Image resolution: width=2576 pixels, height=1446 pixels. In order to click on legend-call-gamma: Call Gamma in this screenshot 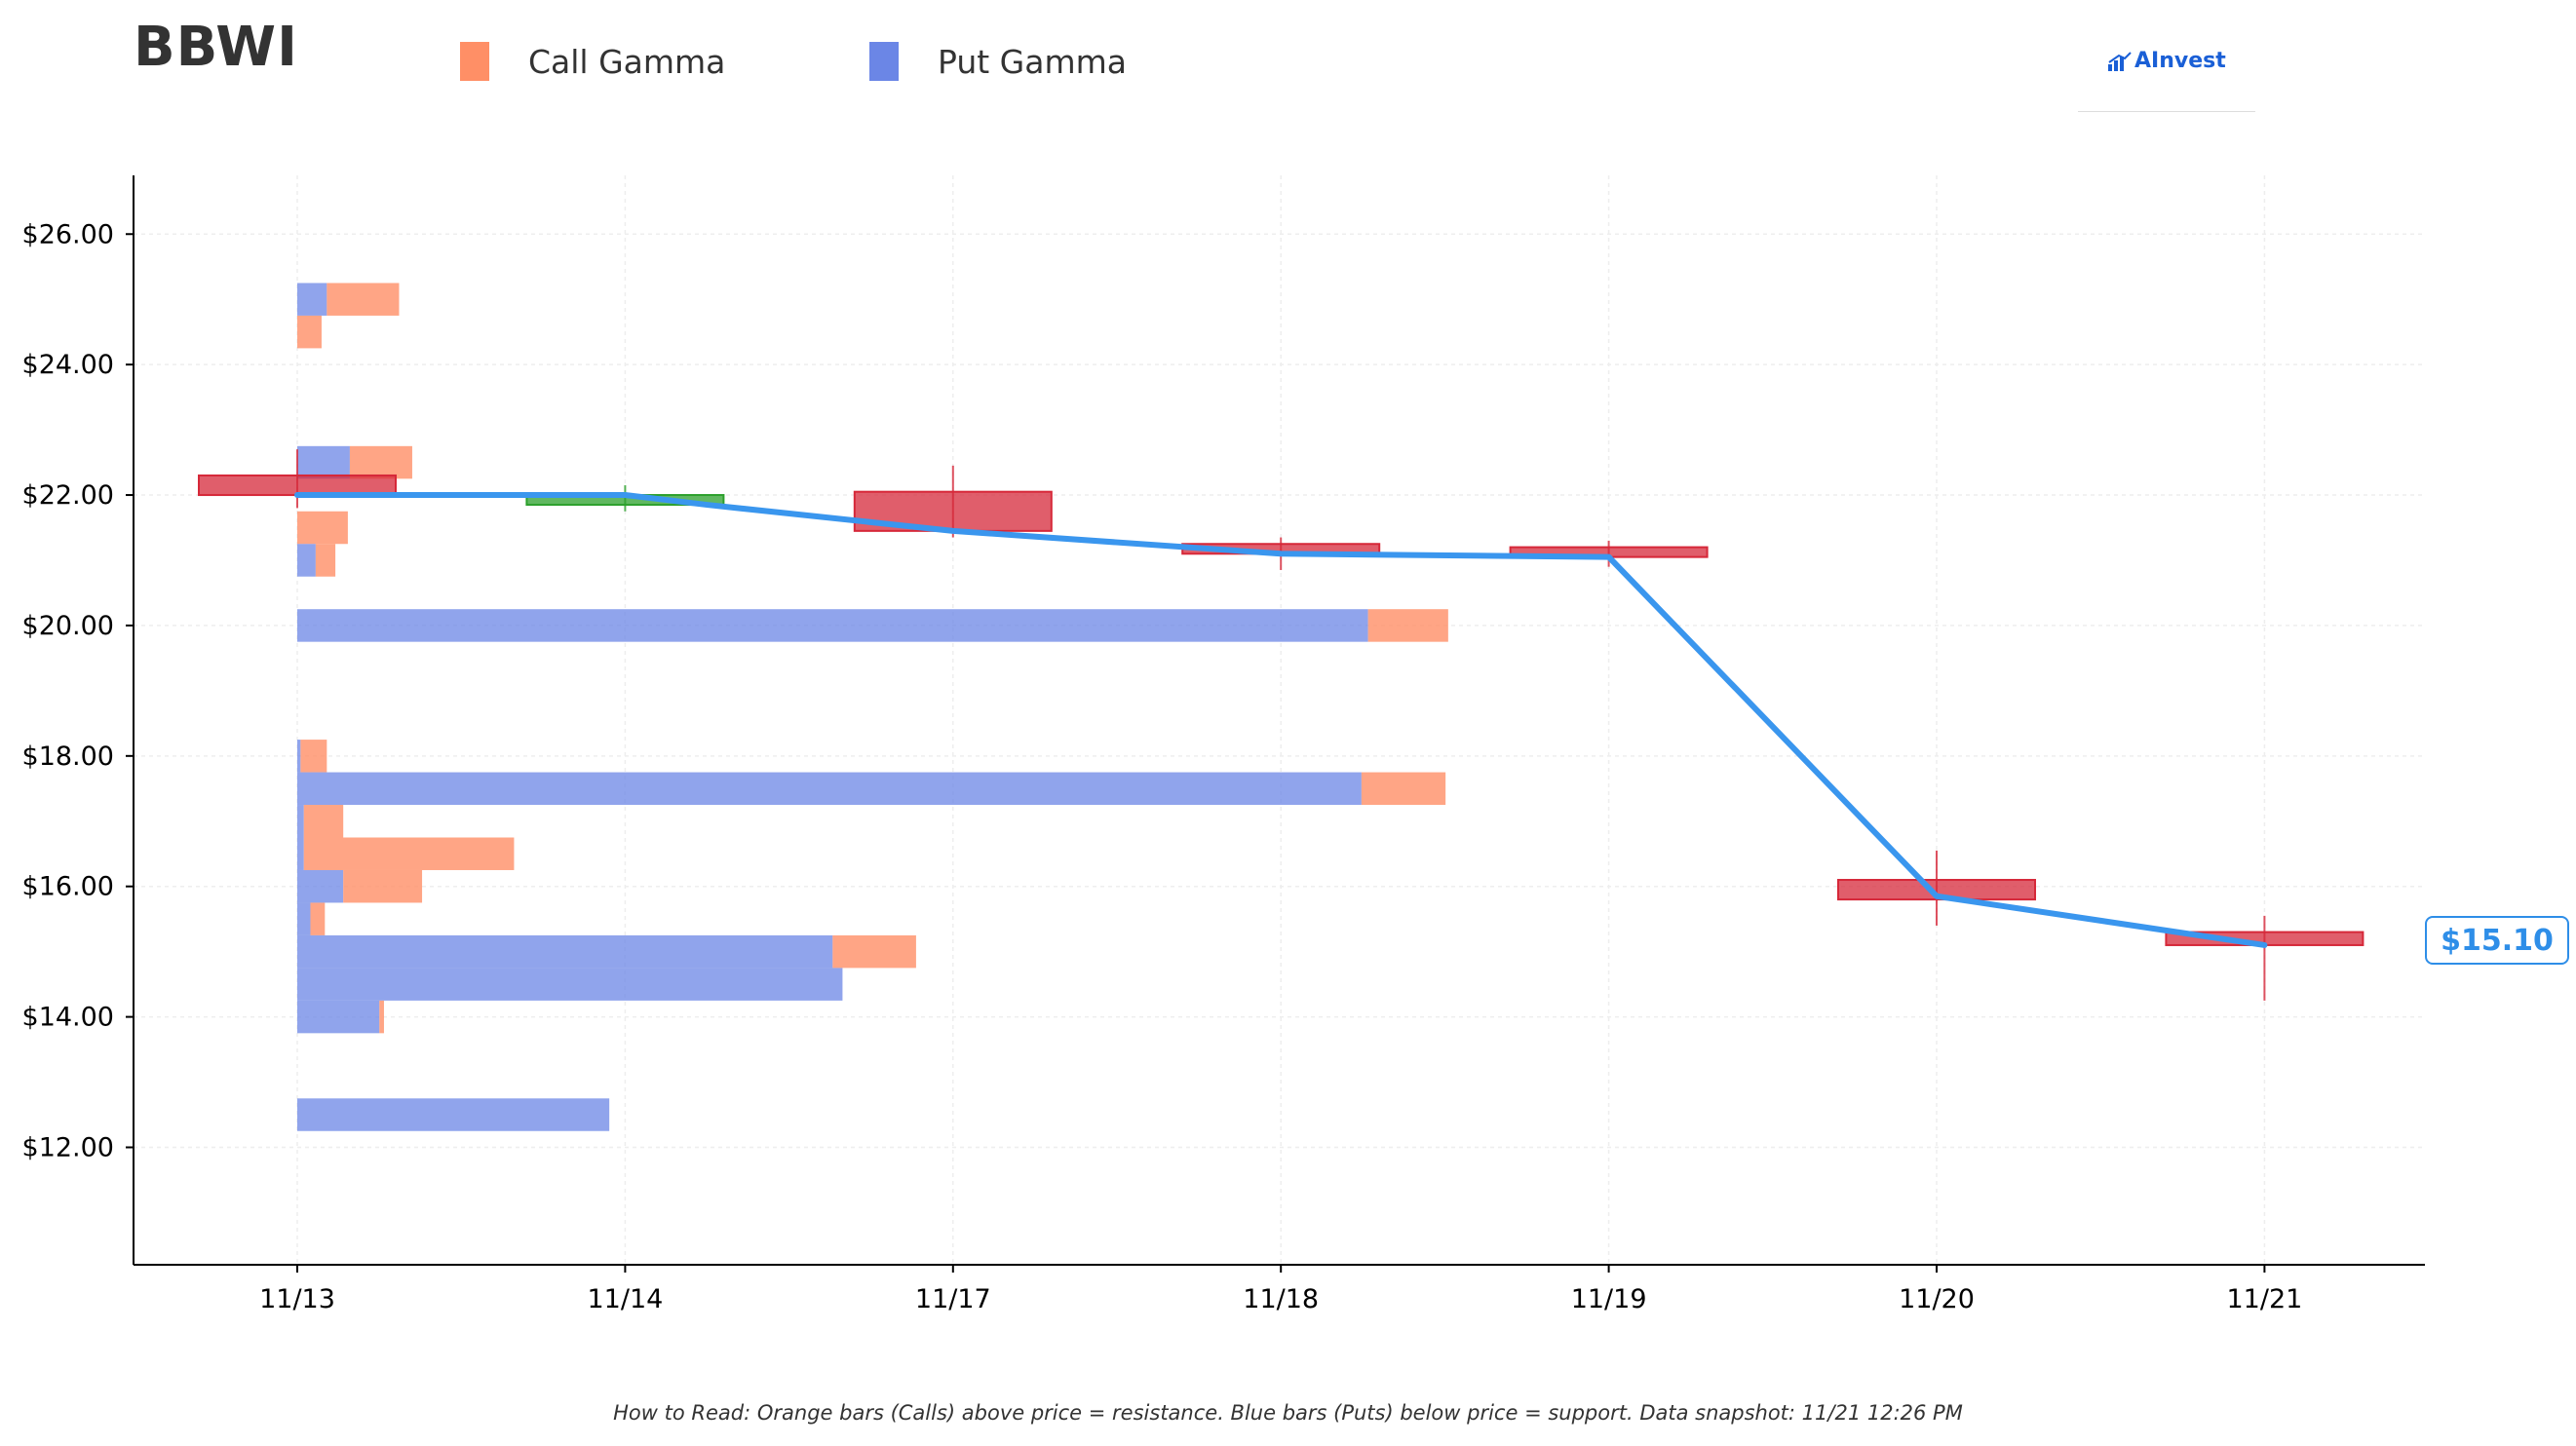, I will do `click(592, 61)`.